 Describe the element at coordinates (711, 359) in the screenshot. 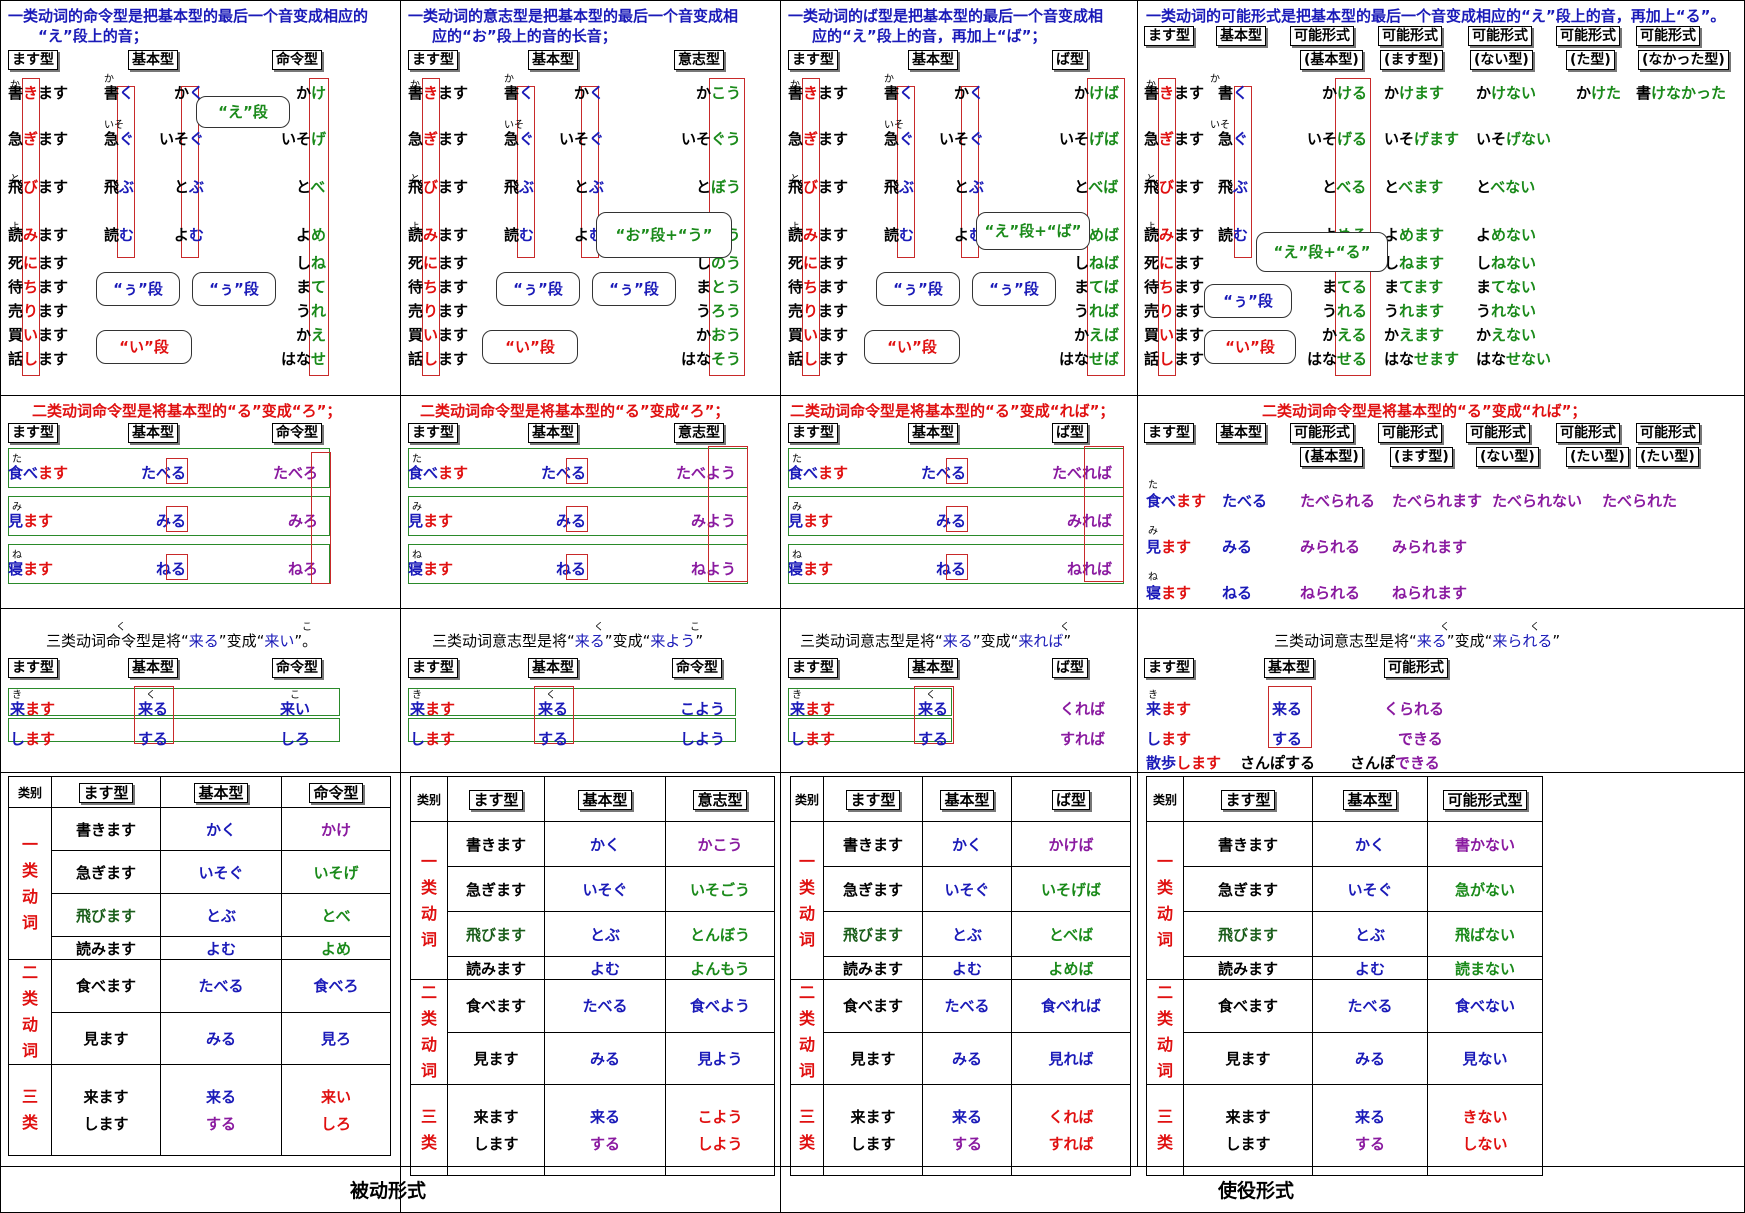

I see `verb-converted-form: はなそう` at that location.